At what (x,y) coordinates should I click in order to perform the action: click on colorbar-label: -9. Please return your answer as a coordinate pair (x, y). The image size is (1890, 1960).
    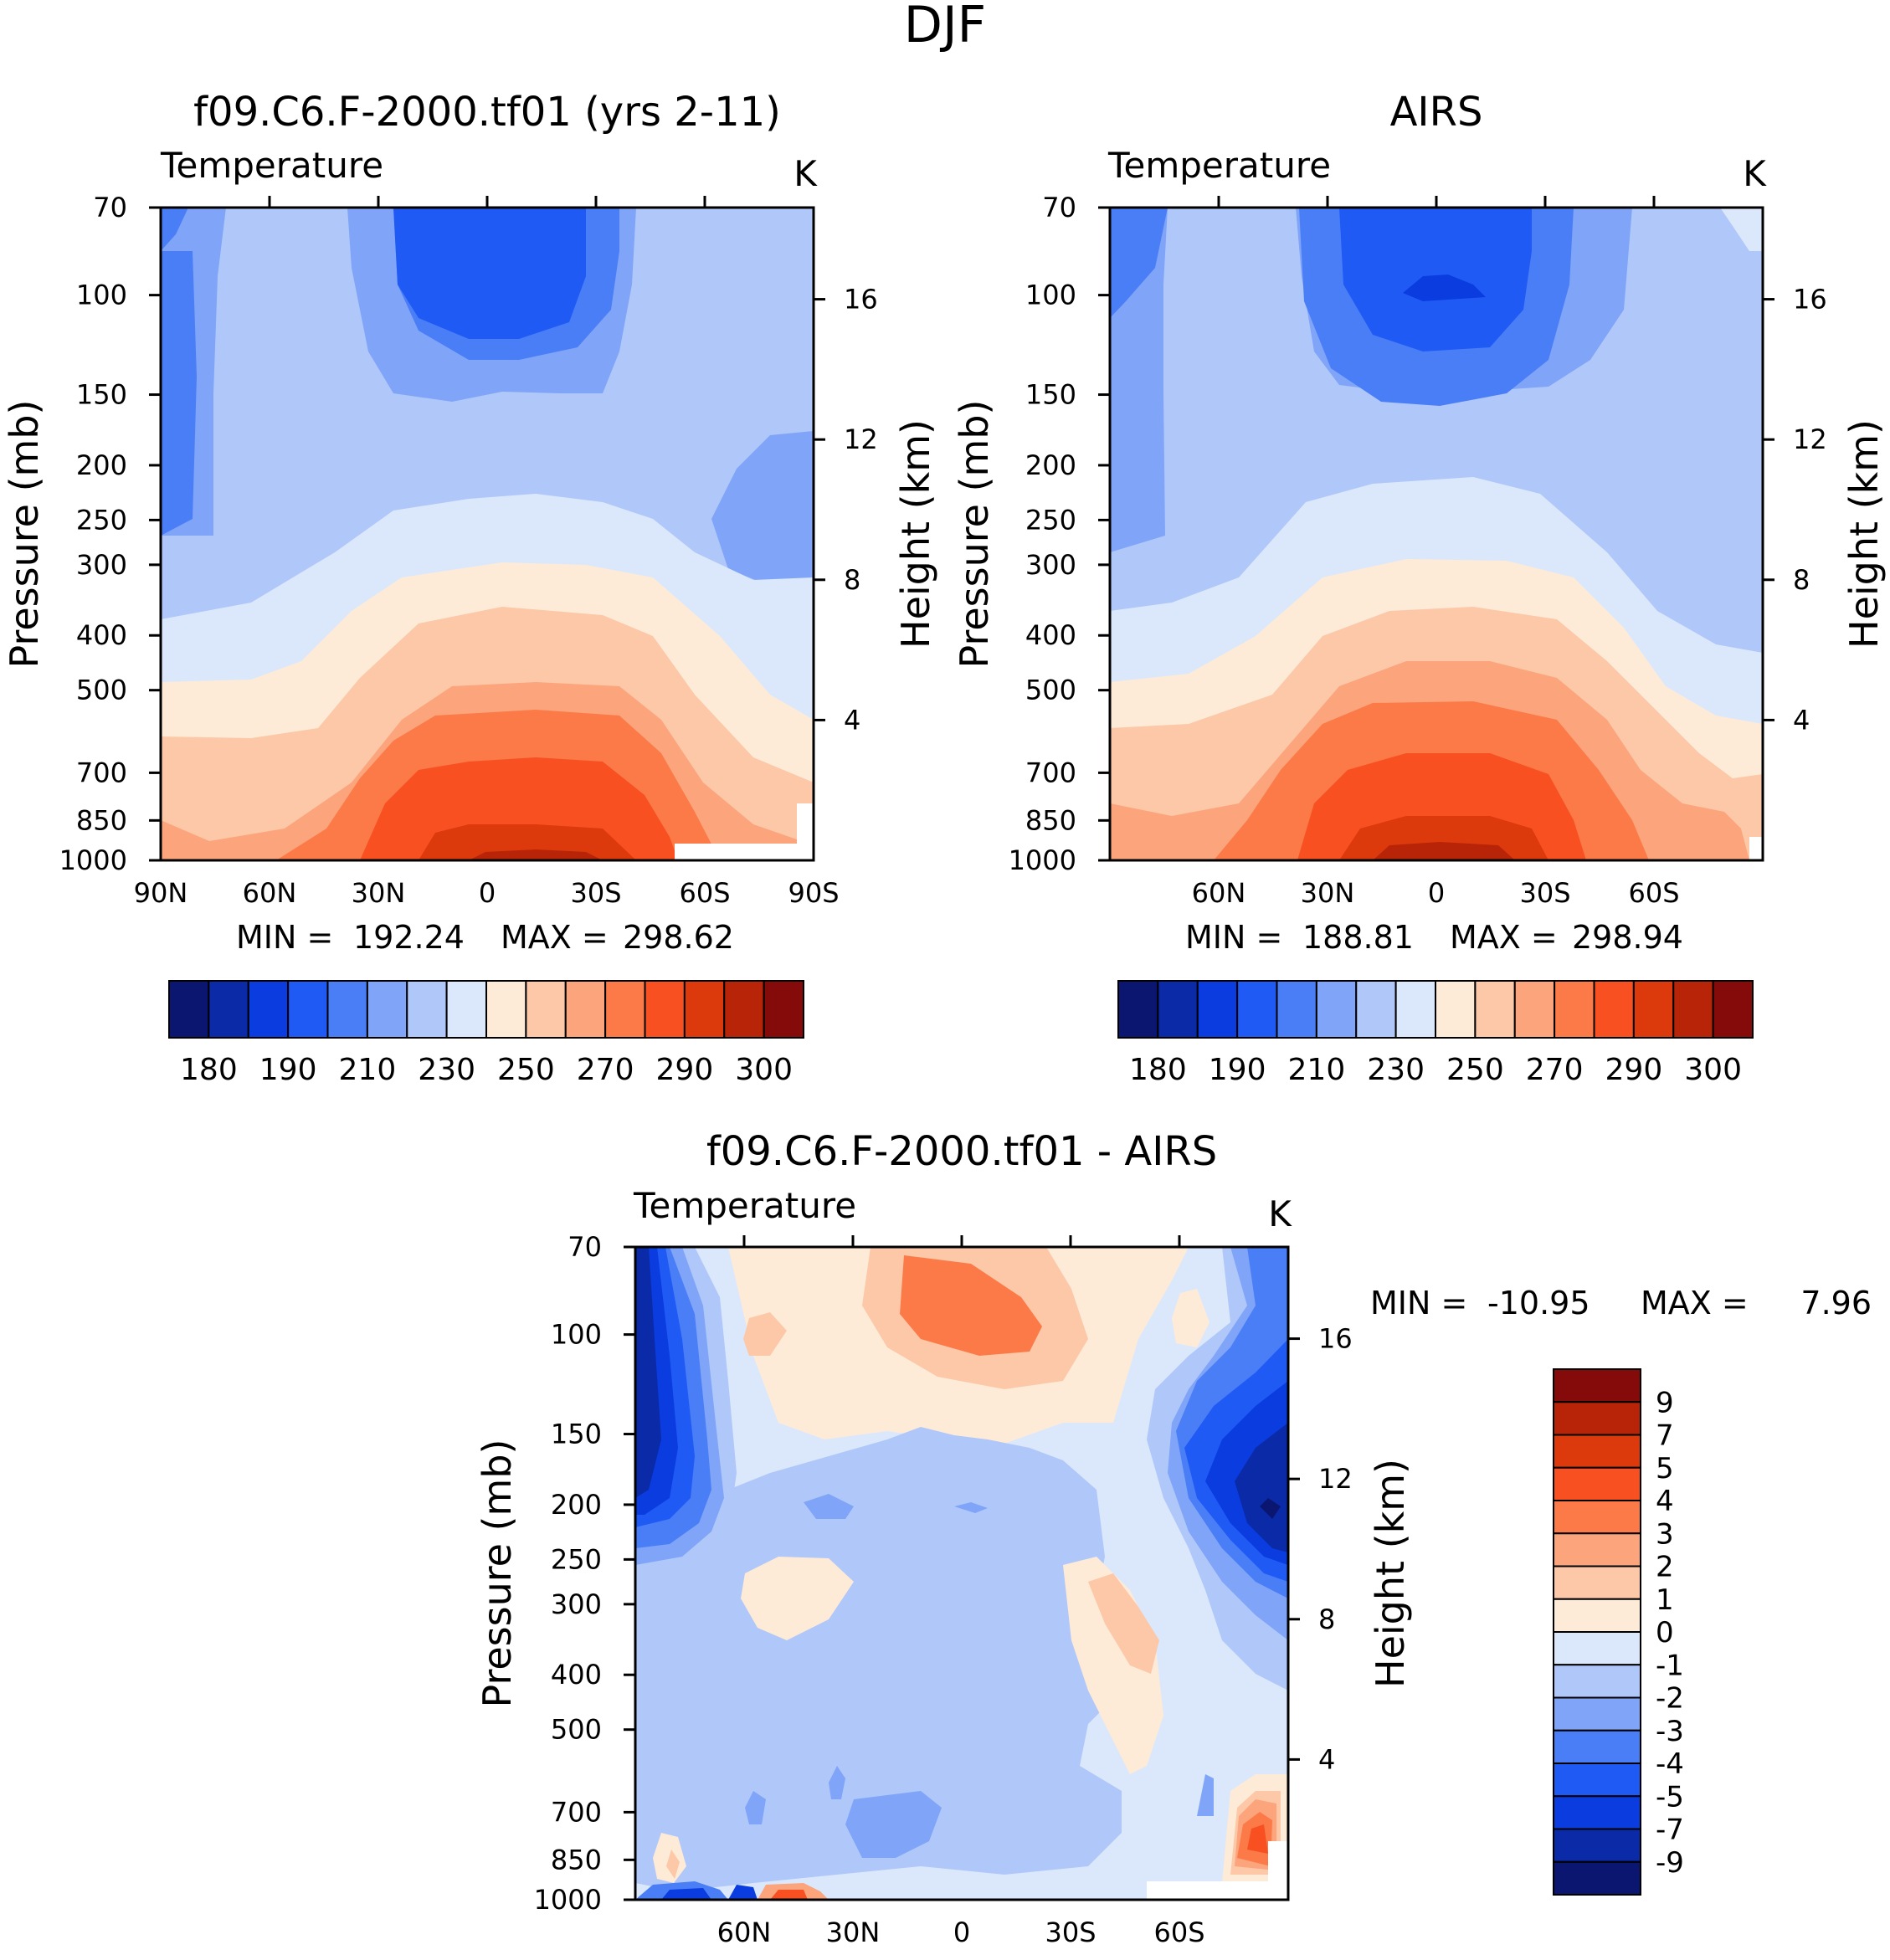
    Looking at the image, I should click on (1670, 1863).